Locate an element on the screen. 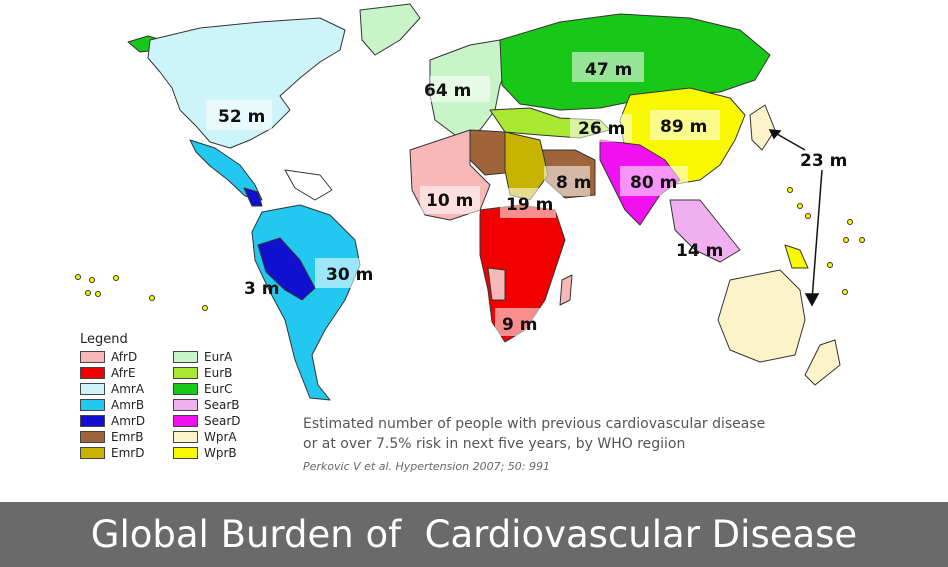  label-afr-e-south: 9 m is located at coordinates (519, 325).